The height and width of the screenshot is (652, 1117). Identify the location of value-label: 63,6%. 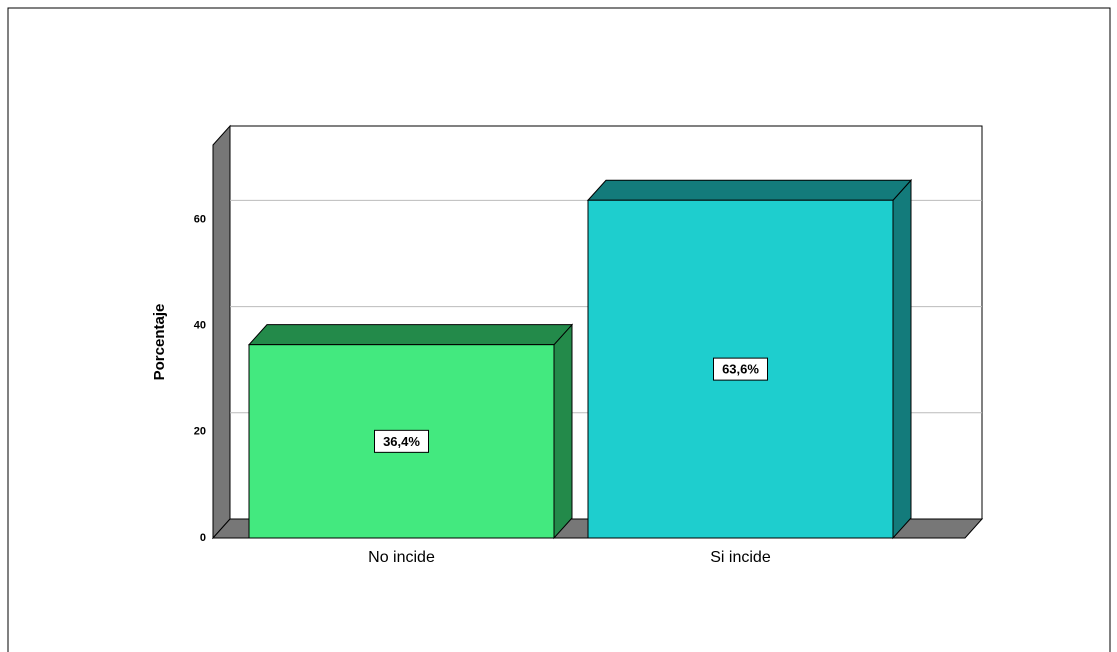
(740, 369).